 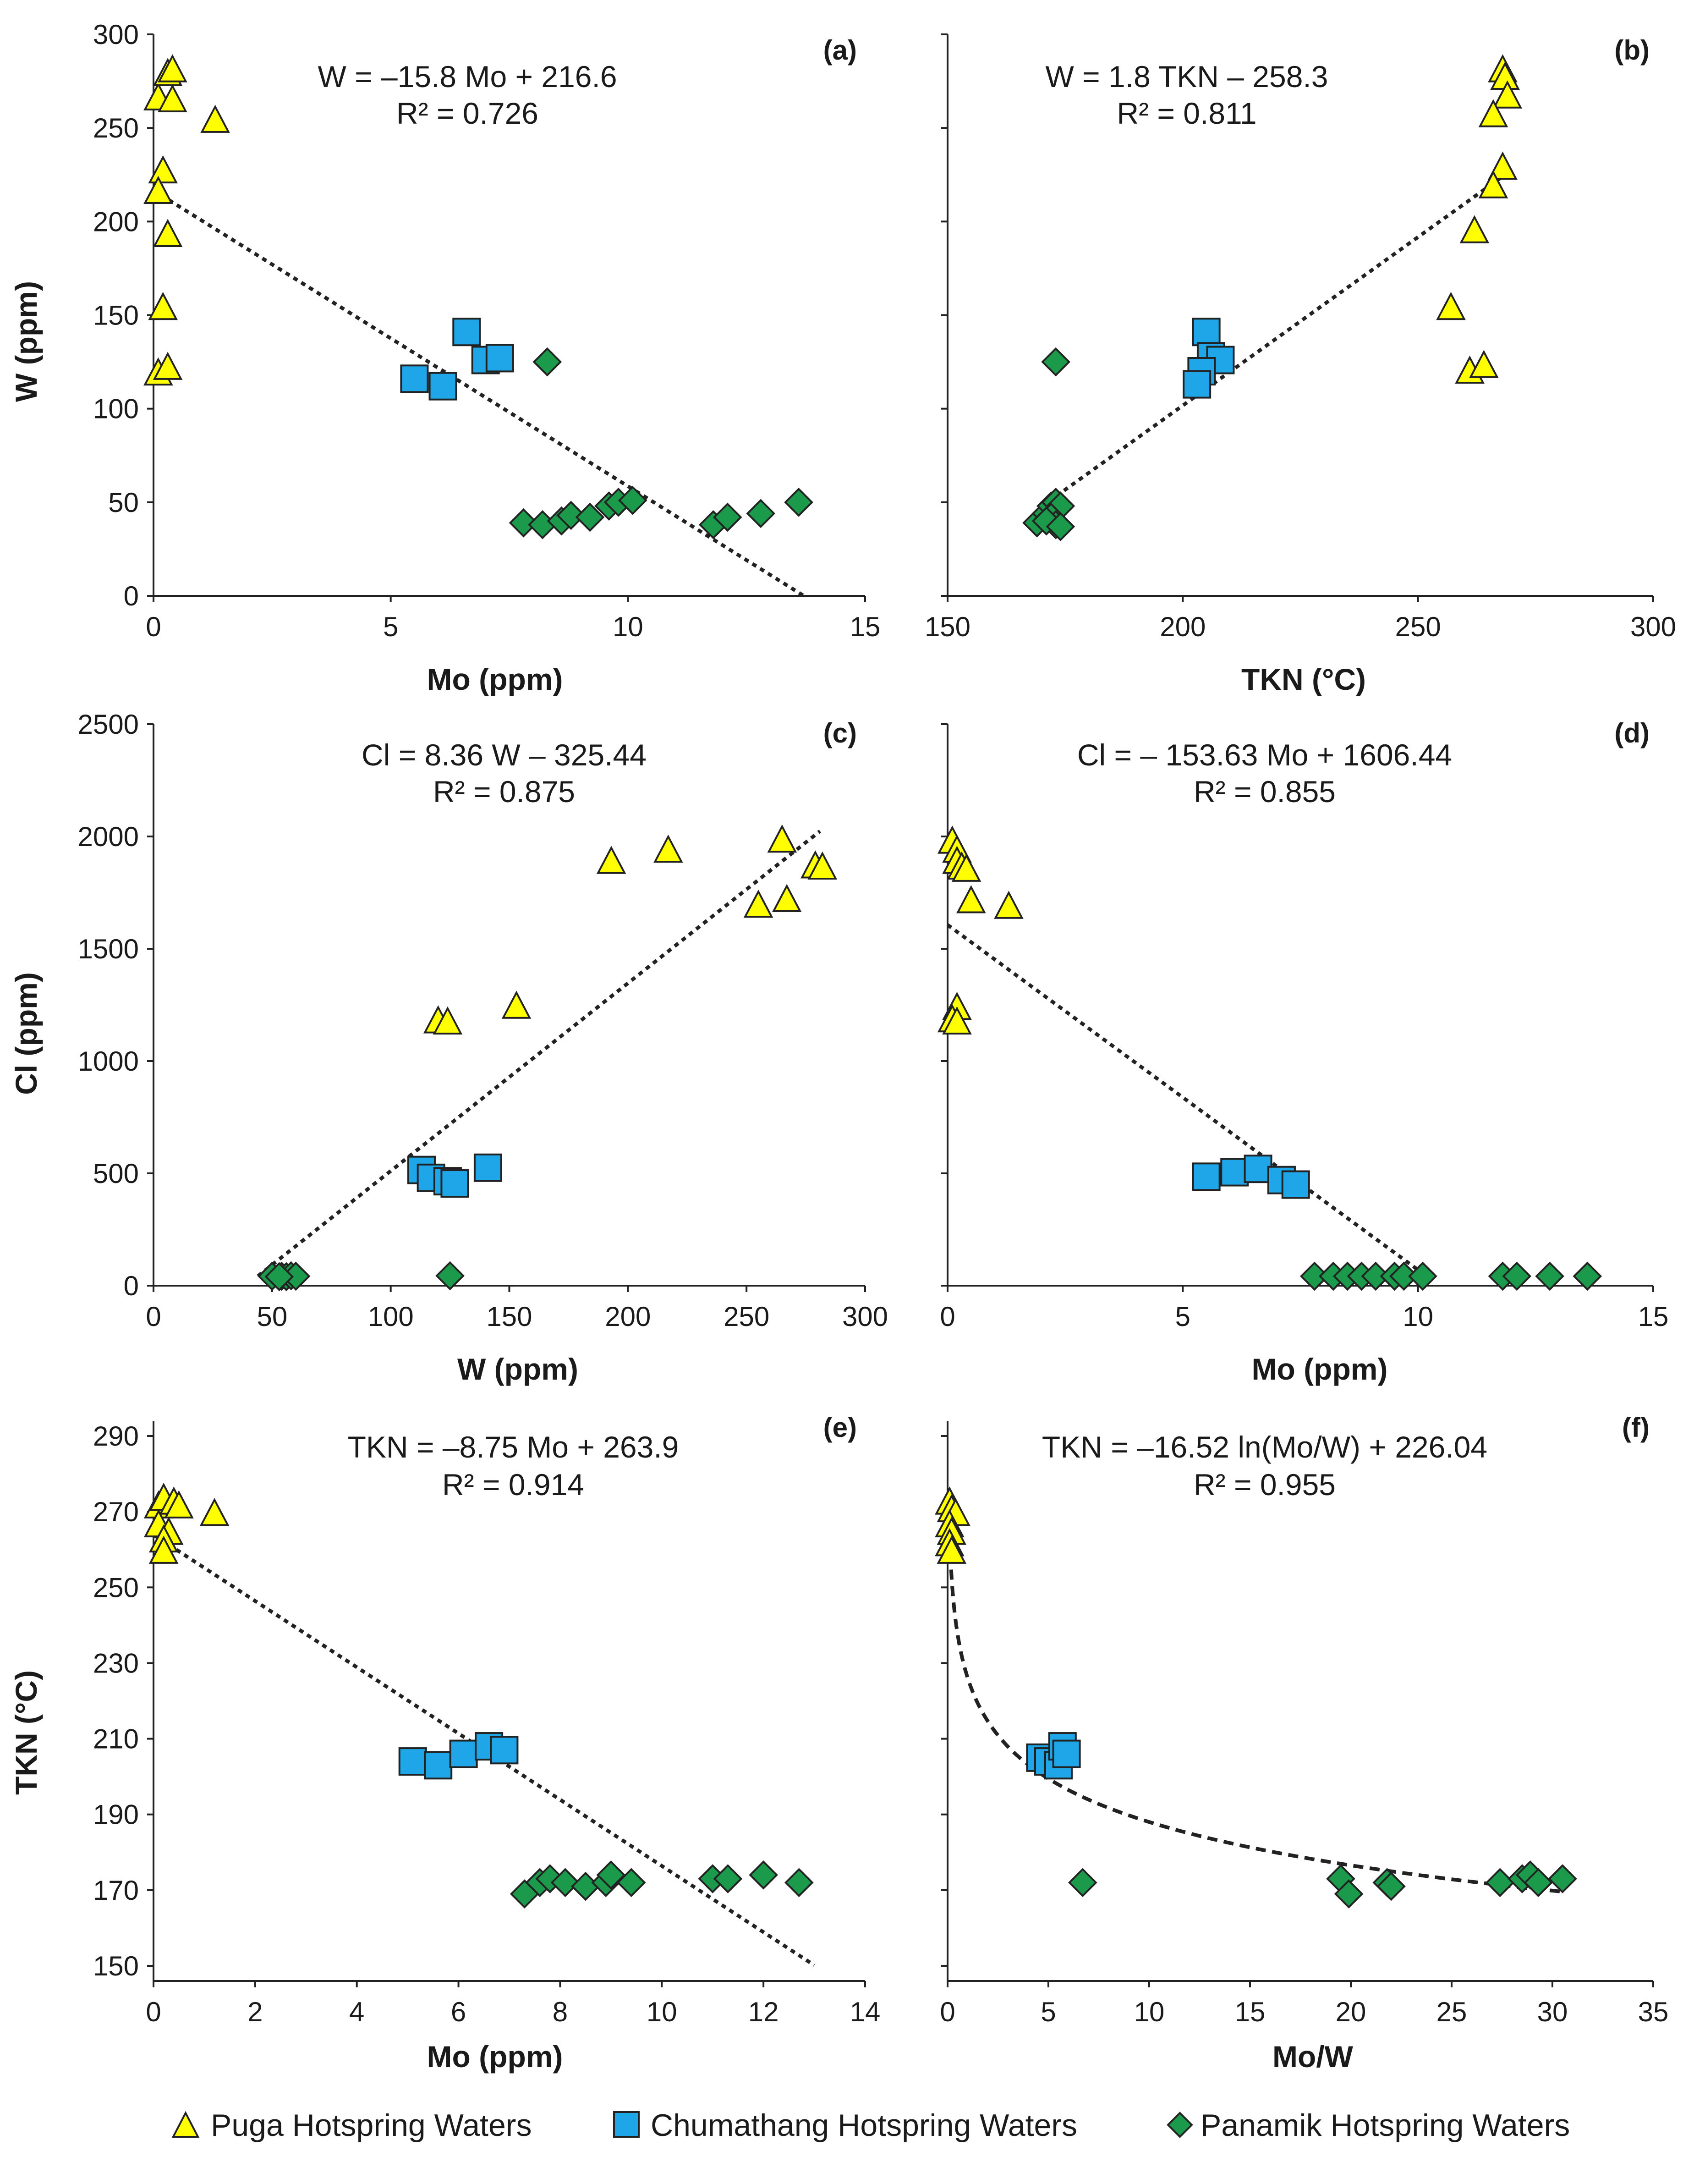 I want to click on trendline-a, so click(x=478, y=392).